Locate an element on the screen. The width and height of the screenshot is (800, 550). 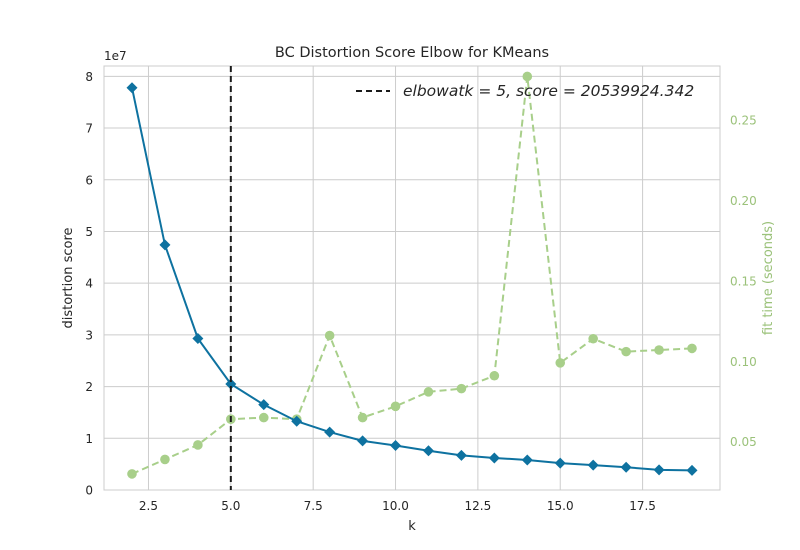
x-tick-label: 15.0 is located at coordinates (560, 506).